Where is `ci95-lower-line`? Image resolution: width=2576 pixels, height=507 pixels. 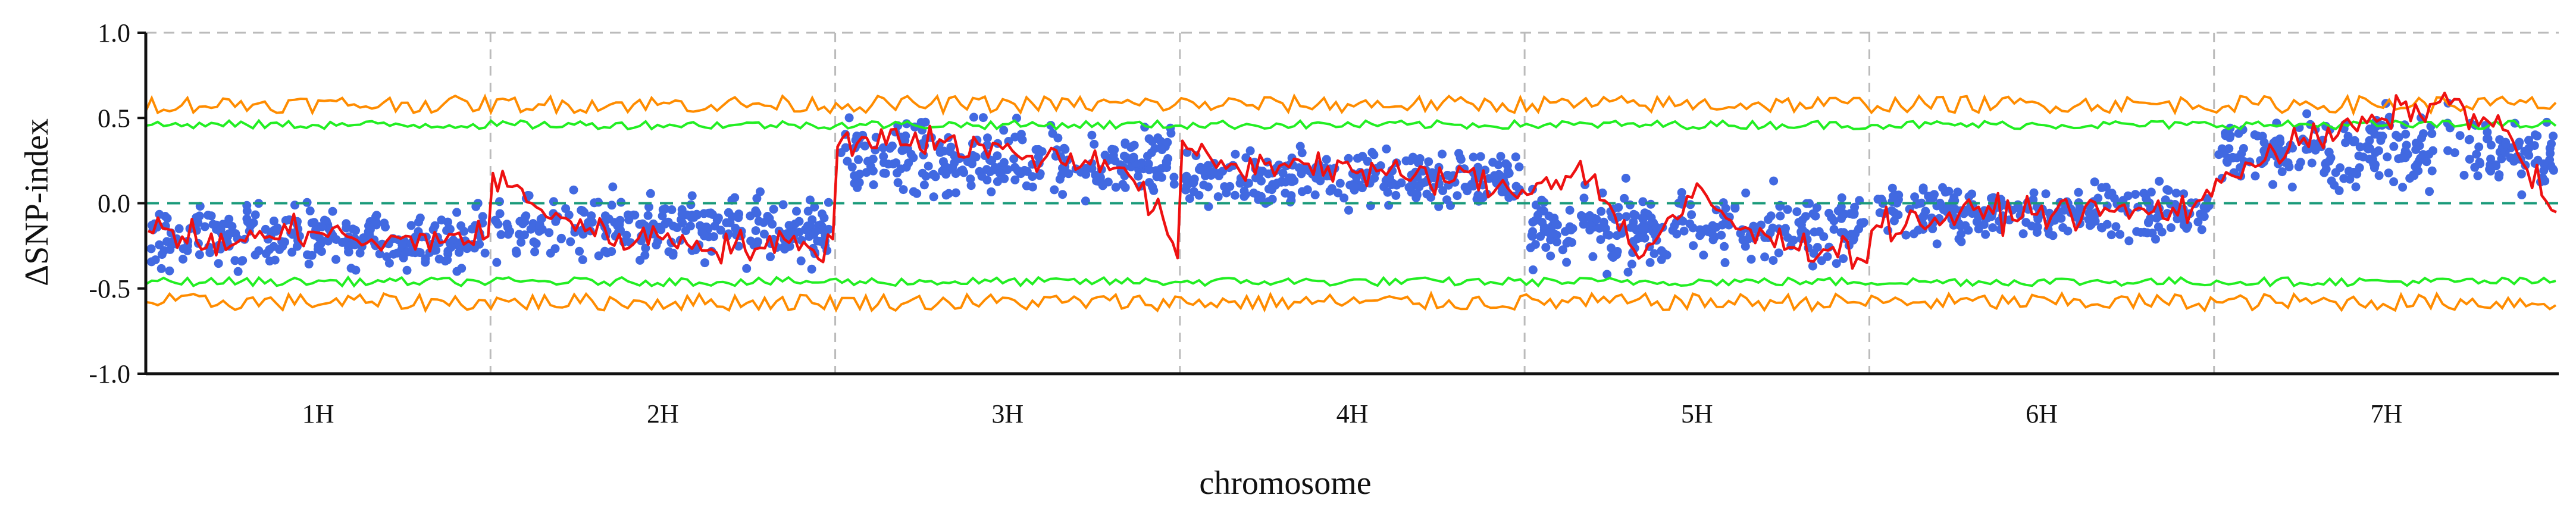 ci95-lower-line is located at coordinates (1350, 281).